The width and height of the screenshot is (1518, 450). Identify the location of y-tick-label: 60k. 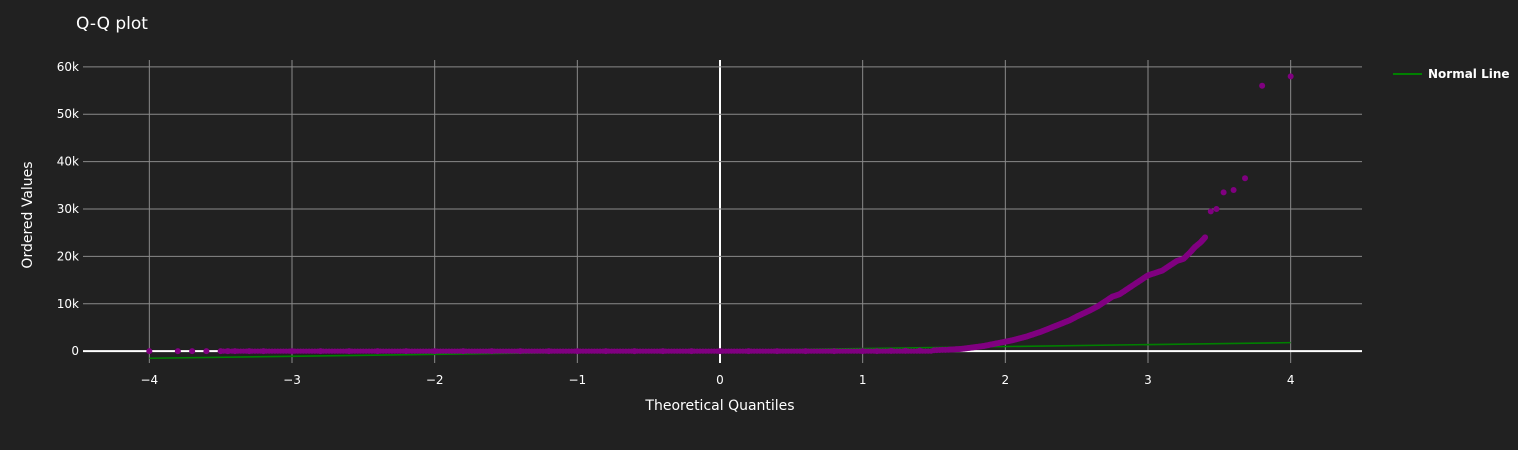
(68, 67).